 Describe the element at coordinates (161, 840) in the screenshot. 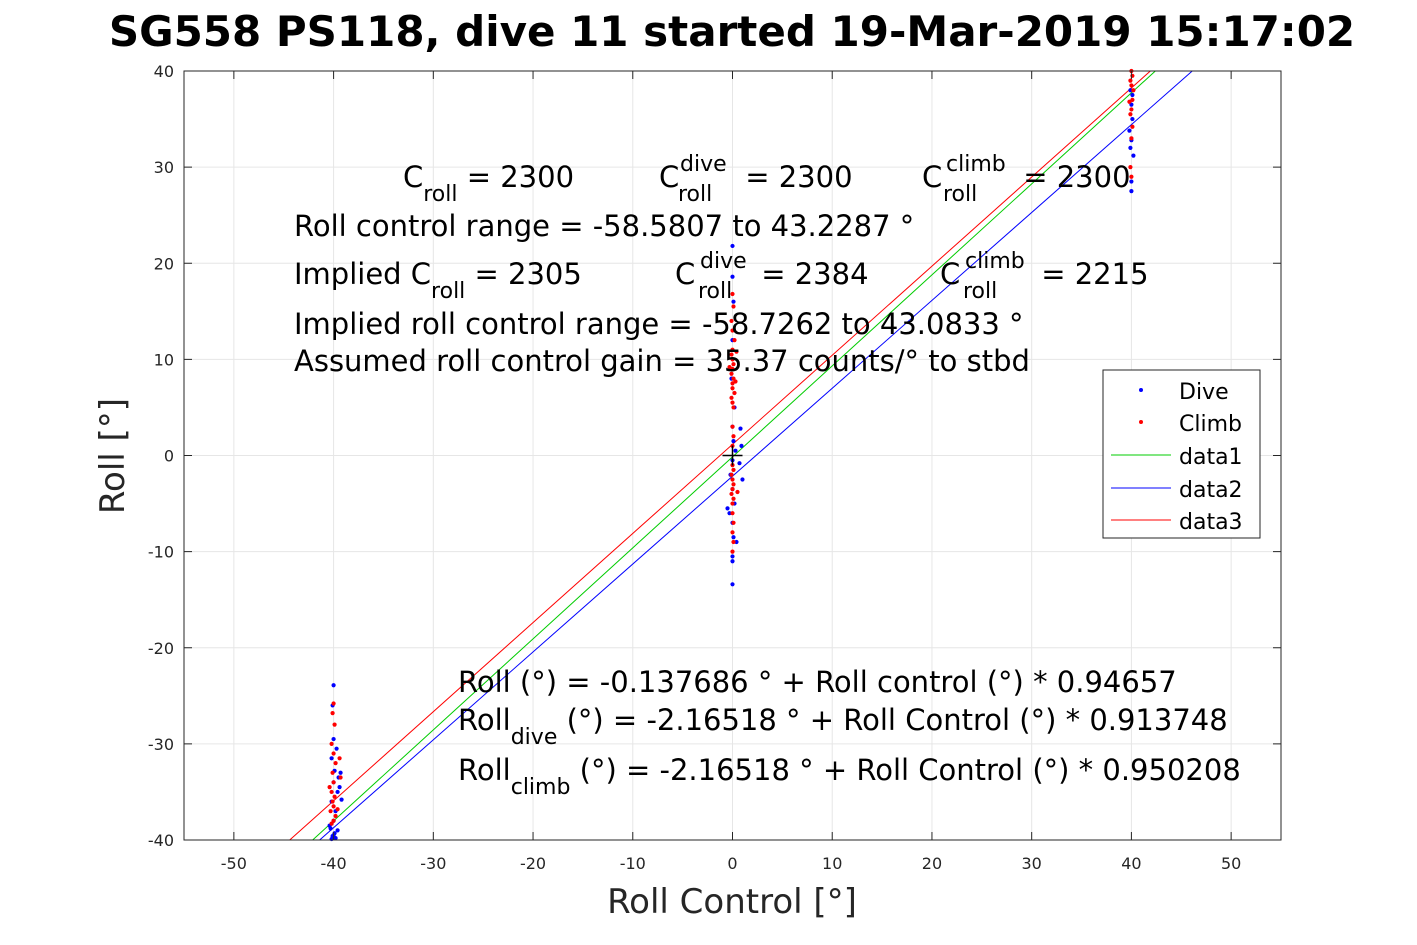

I see `y-tick-label: -40` at that location.